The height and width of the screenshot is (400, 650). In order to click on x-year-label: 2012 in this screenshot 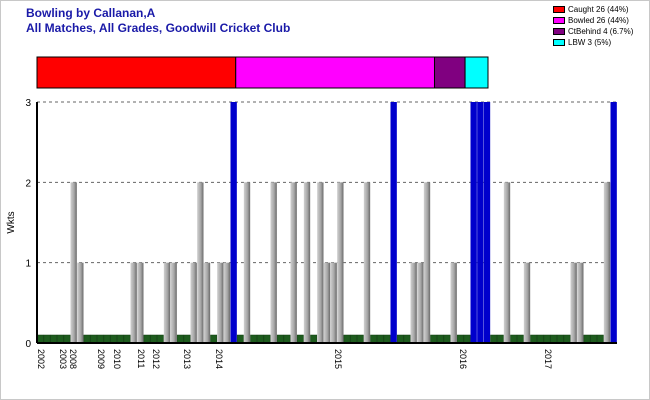, I will do `click(156, 359)`.